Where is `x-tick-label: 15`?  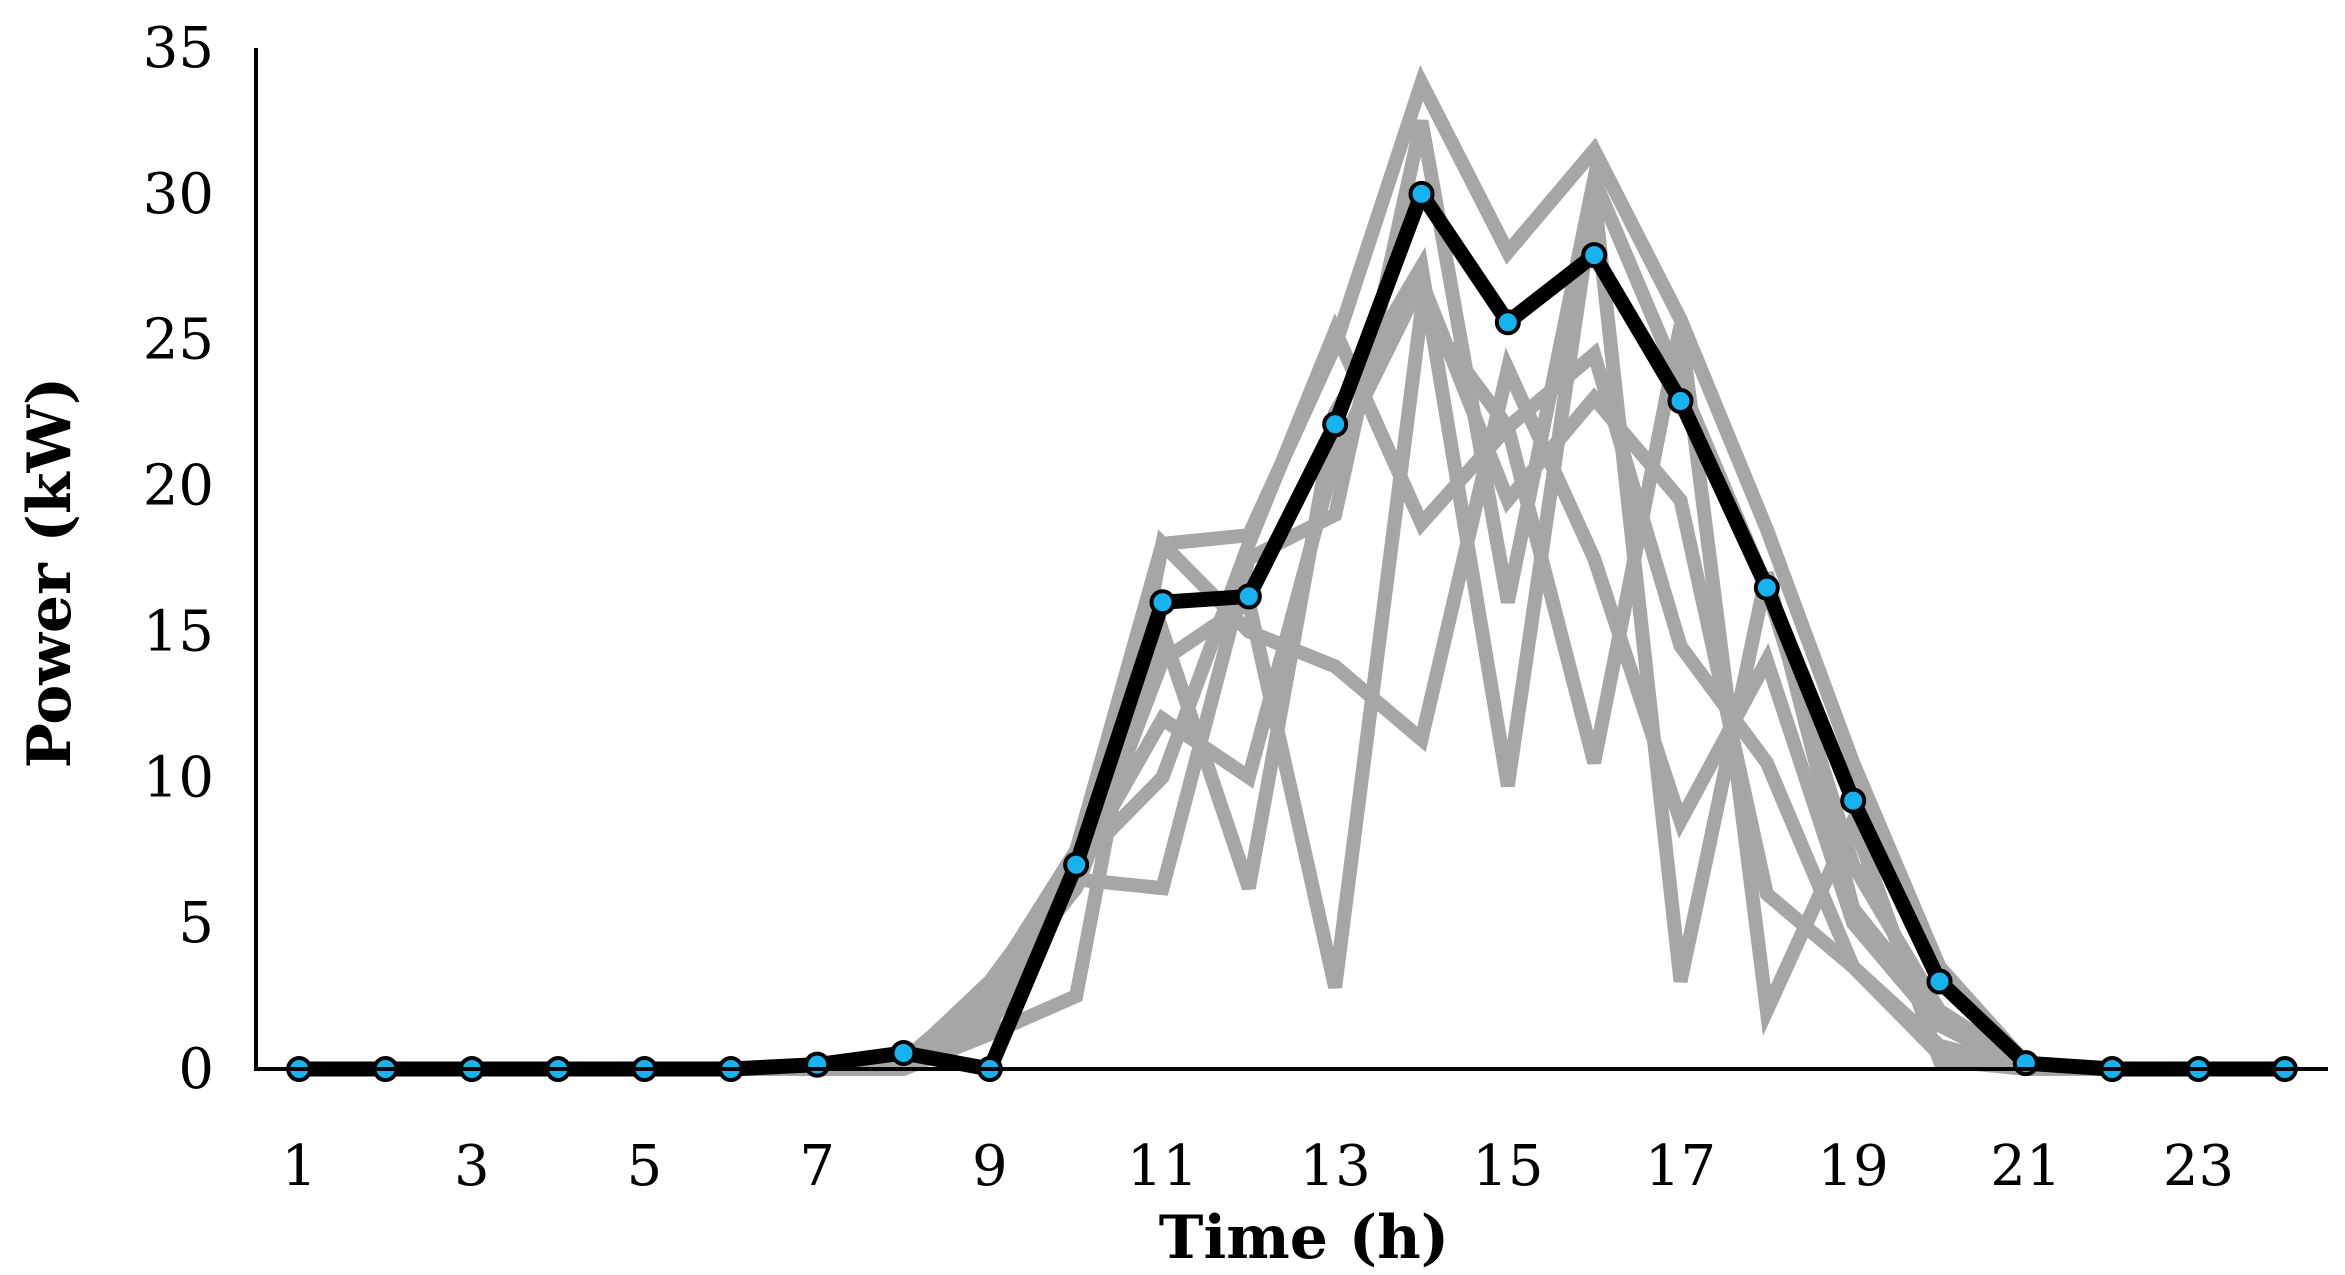 x-tick-label: 15 is located at coordinates (1507, 1166).